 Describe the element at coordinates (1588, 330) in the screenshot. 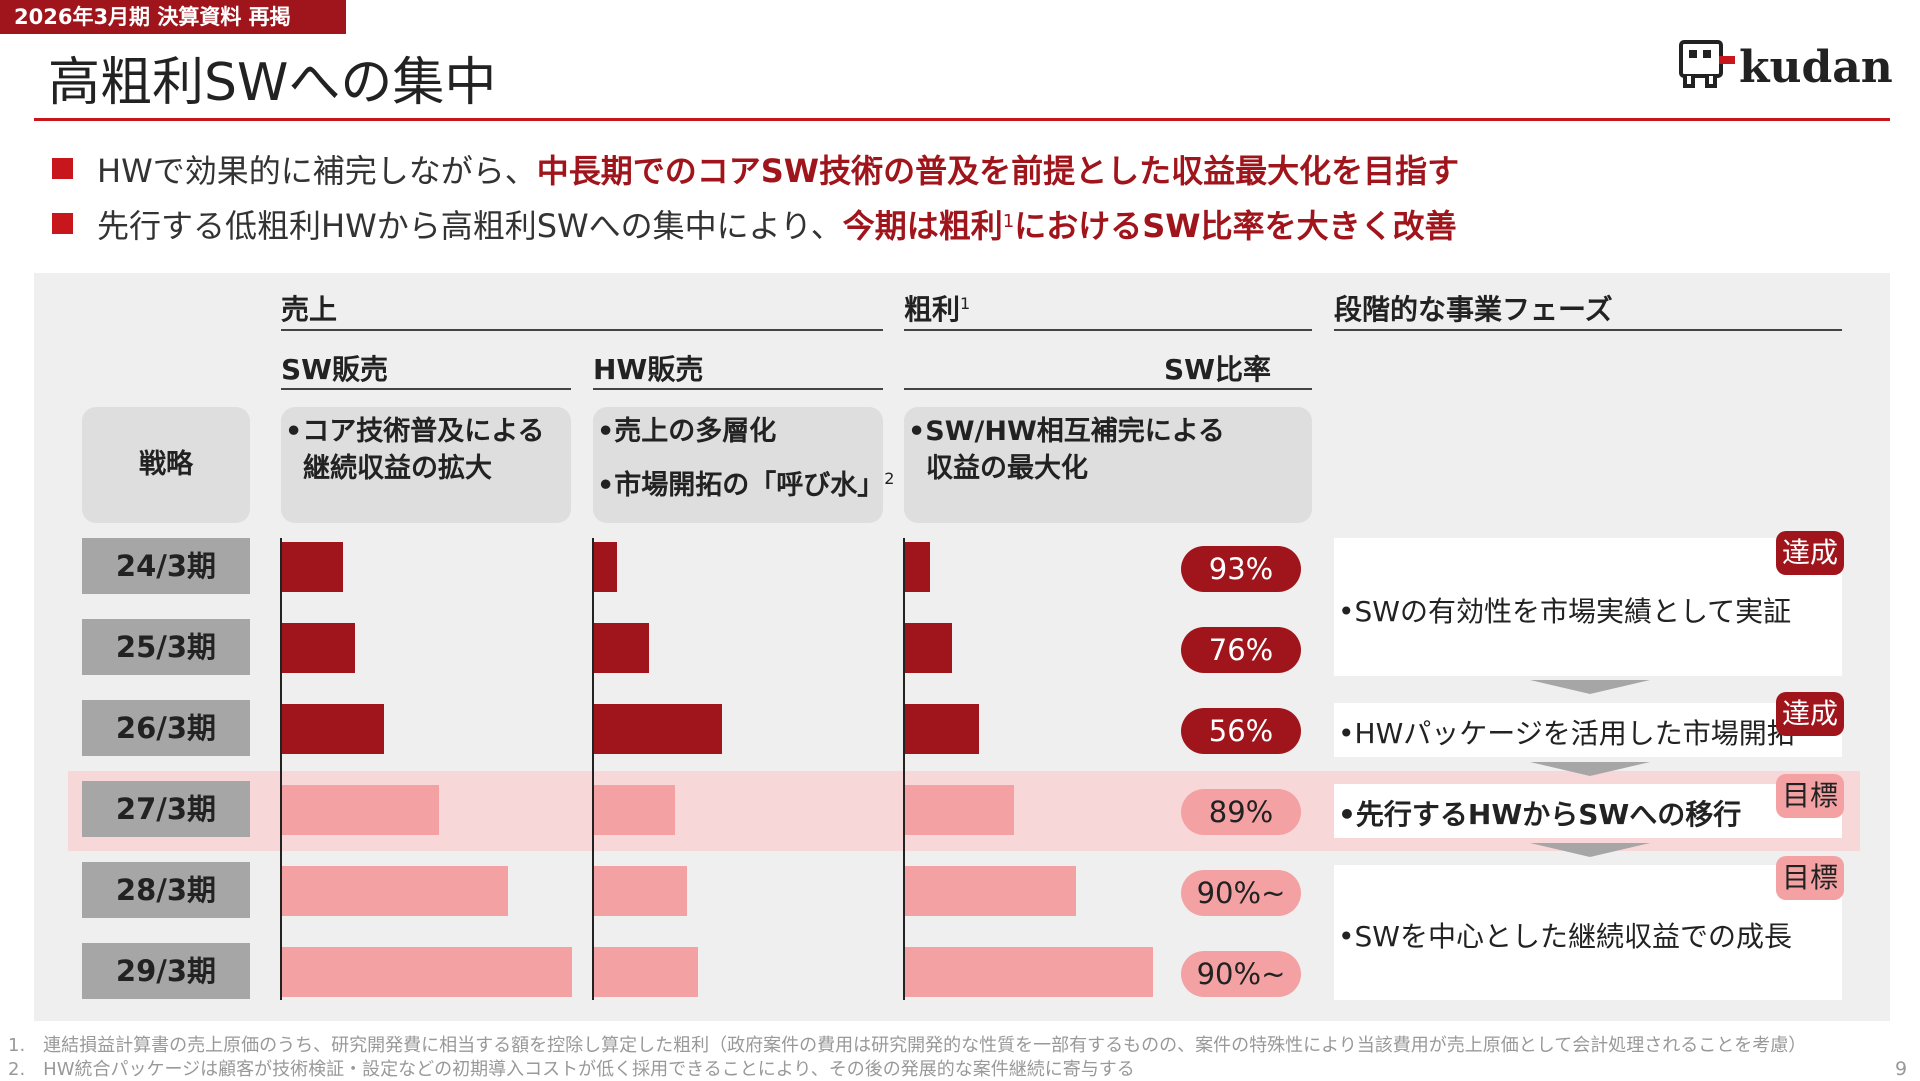

I see `phase-header-rule` at that location.